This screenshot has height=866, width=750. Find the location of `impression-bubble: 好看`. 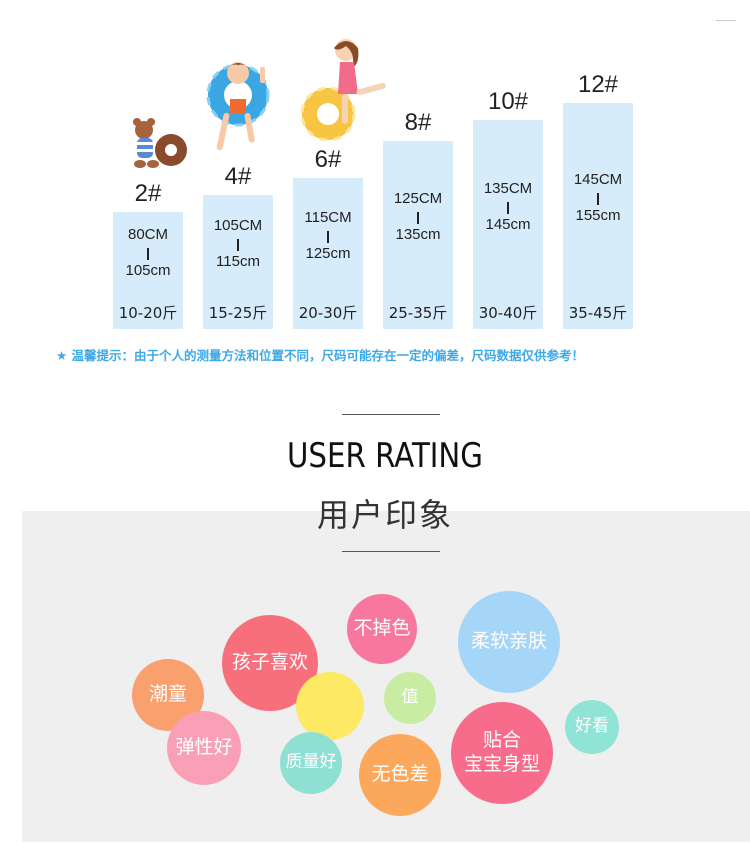

impression-bubble: 好看 is located at coordinates (592, 727).